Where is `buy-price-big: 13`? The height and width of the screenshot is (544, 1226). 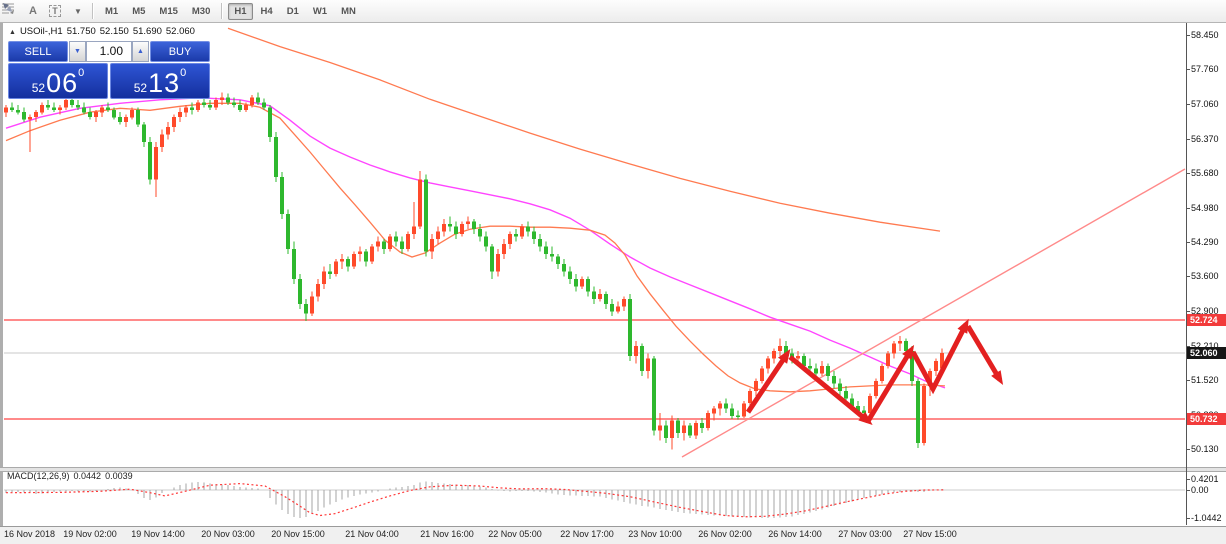
buy-price-big: 13 is located at coordinates (164, 83).